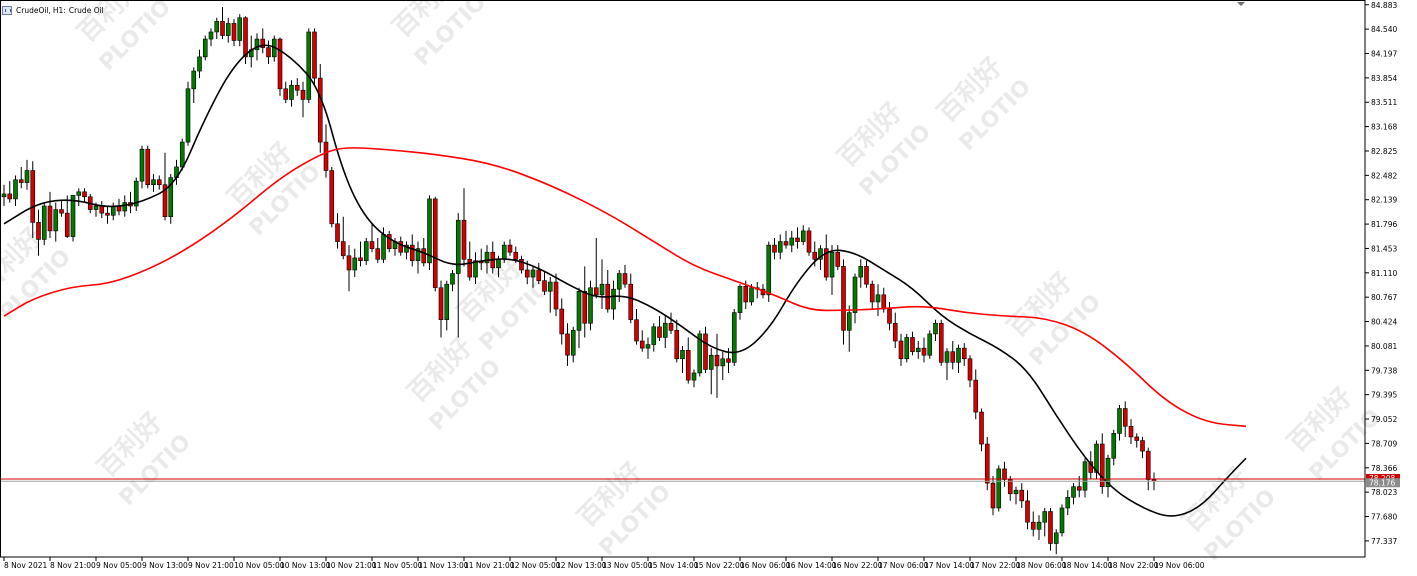  What do you see at coordinates (59, 10) in the screenshot?
I see `timeframe-label: H1:` at bounding box center [59, 10].